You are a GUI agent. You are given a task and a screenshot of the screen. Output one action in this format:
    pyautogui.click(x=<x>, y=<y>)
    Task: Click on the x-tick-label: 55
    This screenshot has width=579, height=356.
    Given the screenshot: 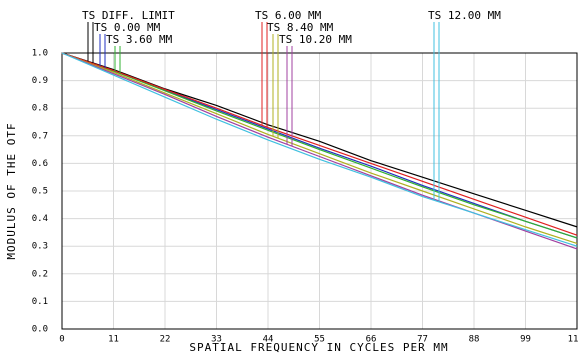 What is the action you would take?
    pyautogui.click(x=319, y=340)
    